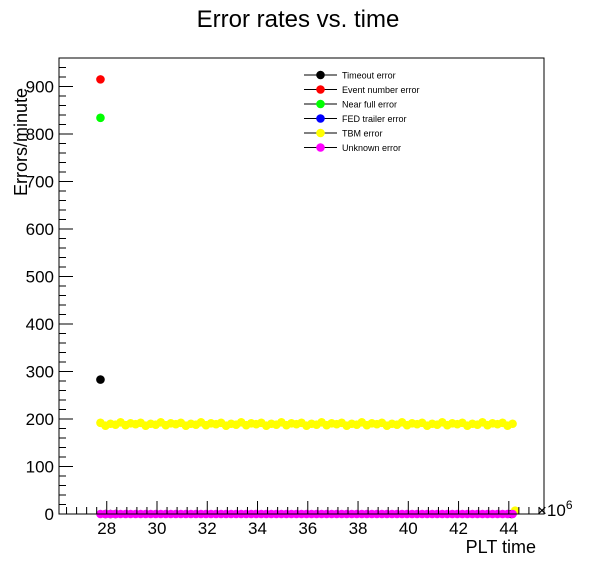 This screenshot has height=572, width=596. I want to click on x-multiplier-base: ×10, so click(551, 510).